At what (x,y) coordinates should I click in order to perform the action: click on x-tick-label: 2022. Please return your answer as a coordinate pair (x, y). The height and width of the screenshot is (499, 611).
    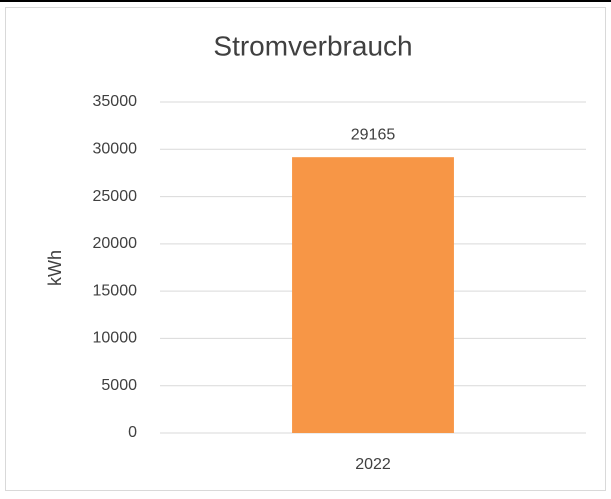
    Looking at the image, I should click on (373, 464).